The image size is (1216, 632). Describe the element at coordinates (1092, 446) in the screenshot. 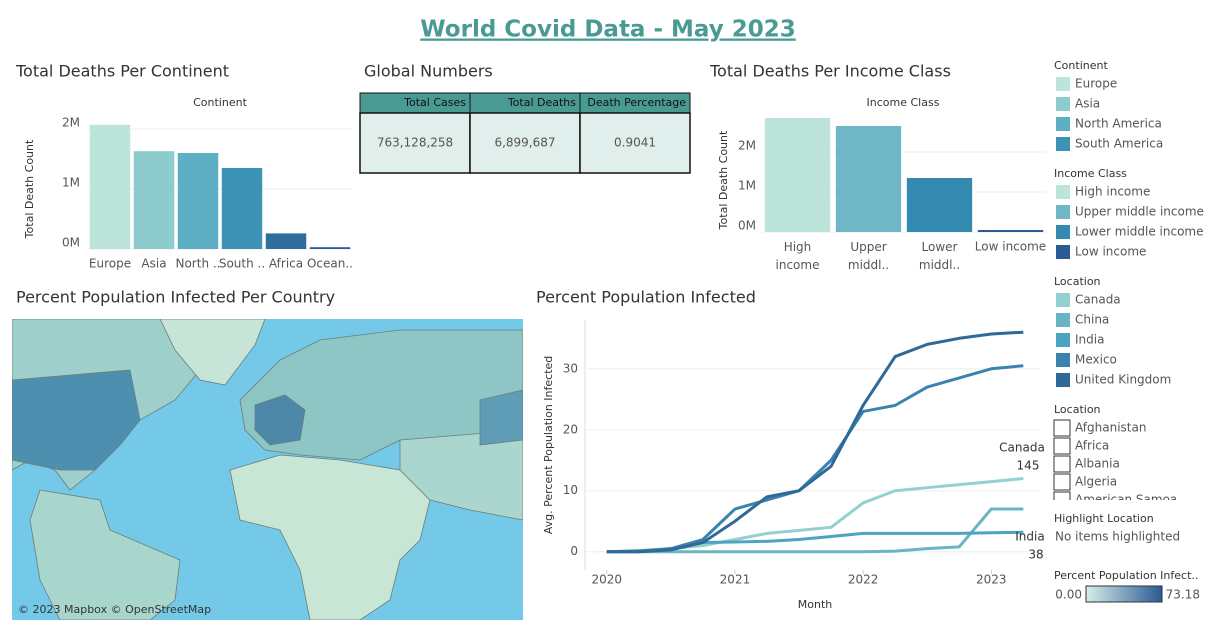

I see `filter-item: Africa` at that location.